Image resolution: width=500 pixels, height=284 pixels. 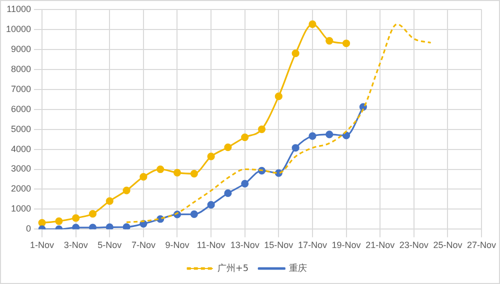 I want to click on x-tick-label: 25-Nov, so click(x=448, y=245).